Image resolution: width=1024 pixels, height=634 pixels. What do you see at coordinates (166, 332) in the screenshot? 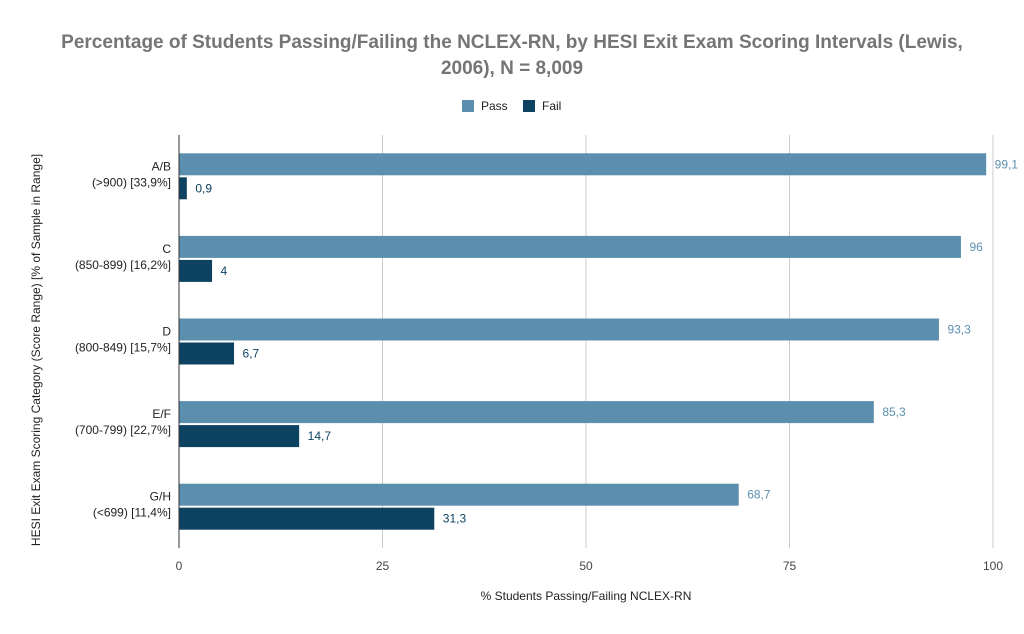
I see `category-label: D` at bounding box center [166, 332].